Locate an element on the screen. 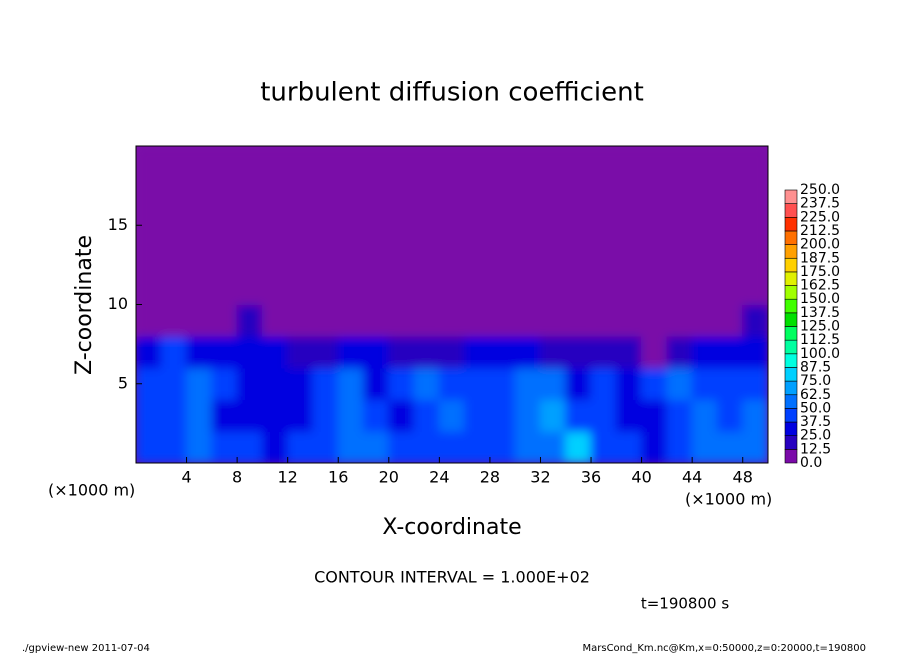  y-tick-label: 5 is located at coordinates (123, 382).